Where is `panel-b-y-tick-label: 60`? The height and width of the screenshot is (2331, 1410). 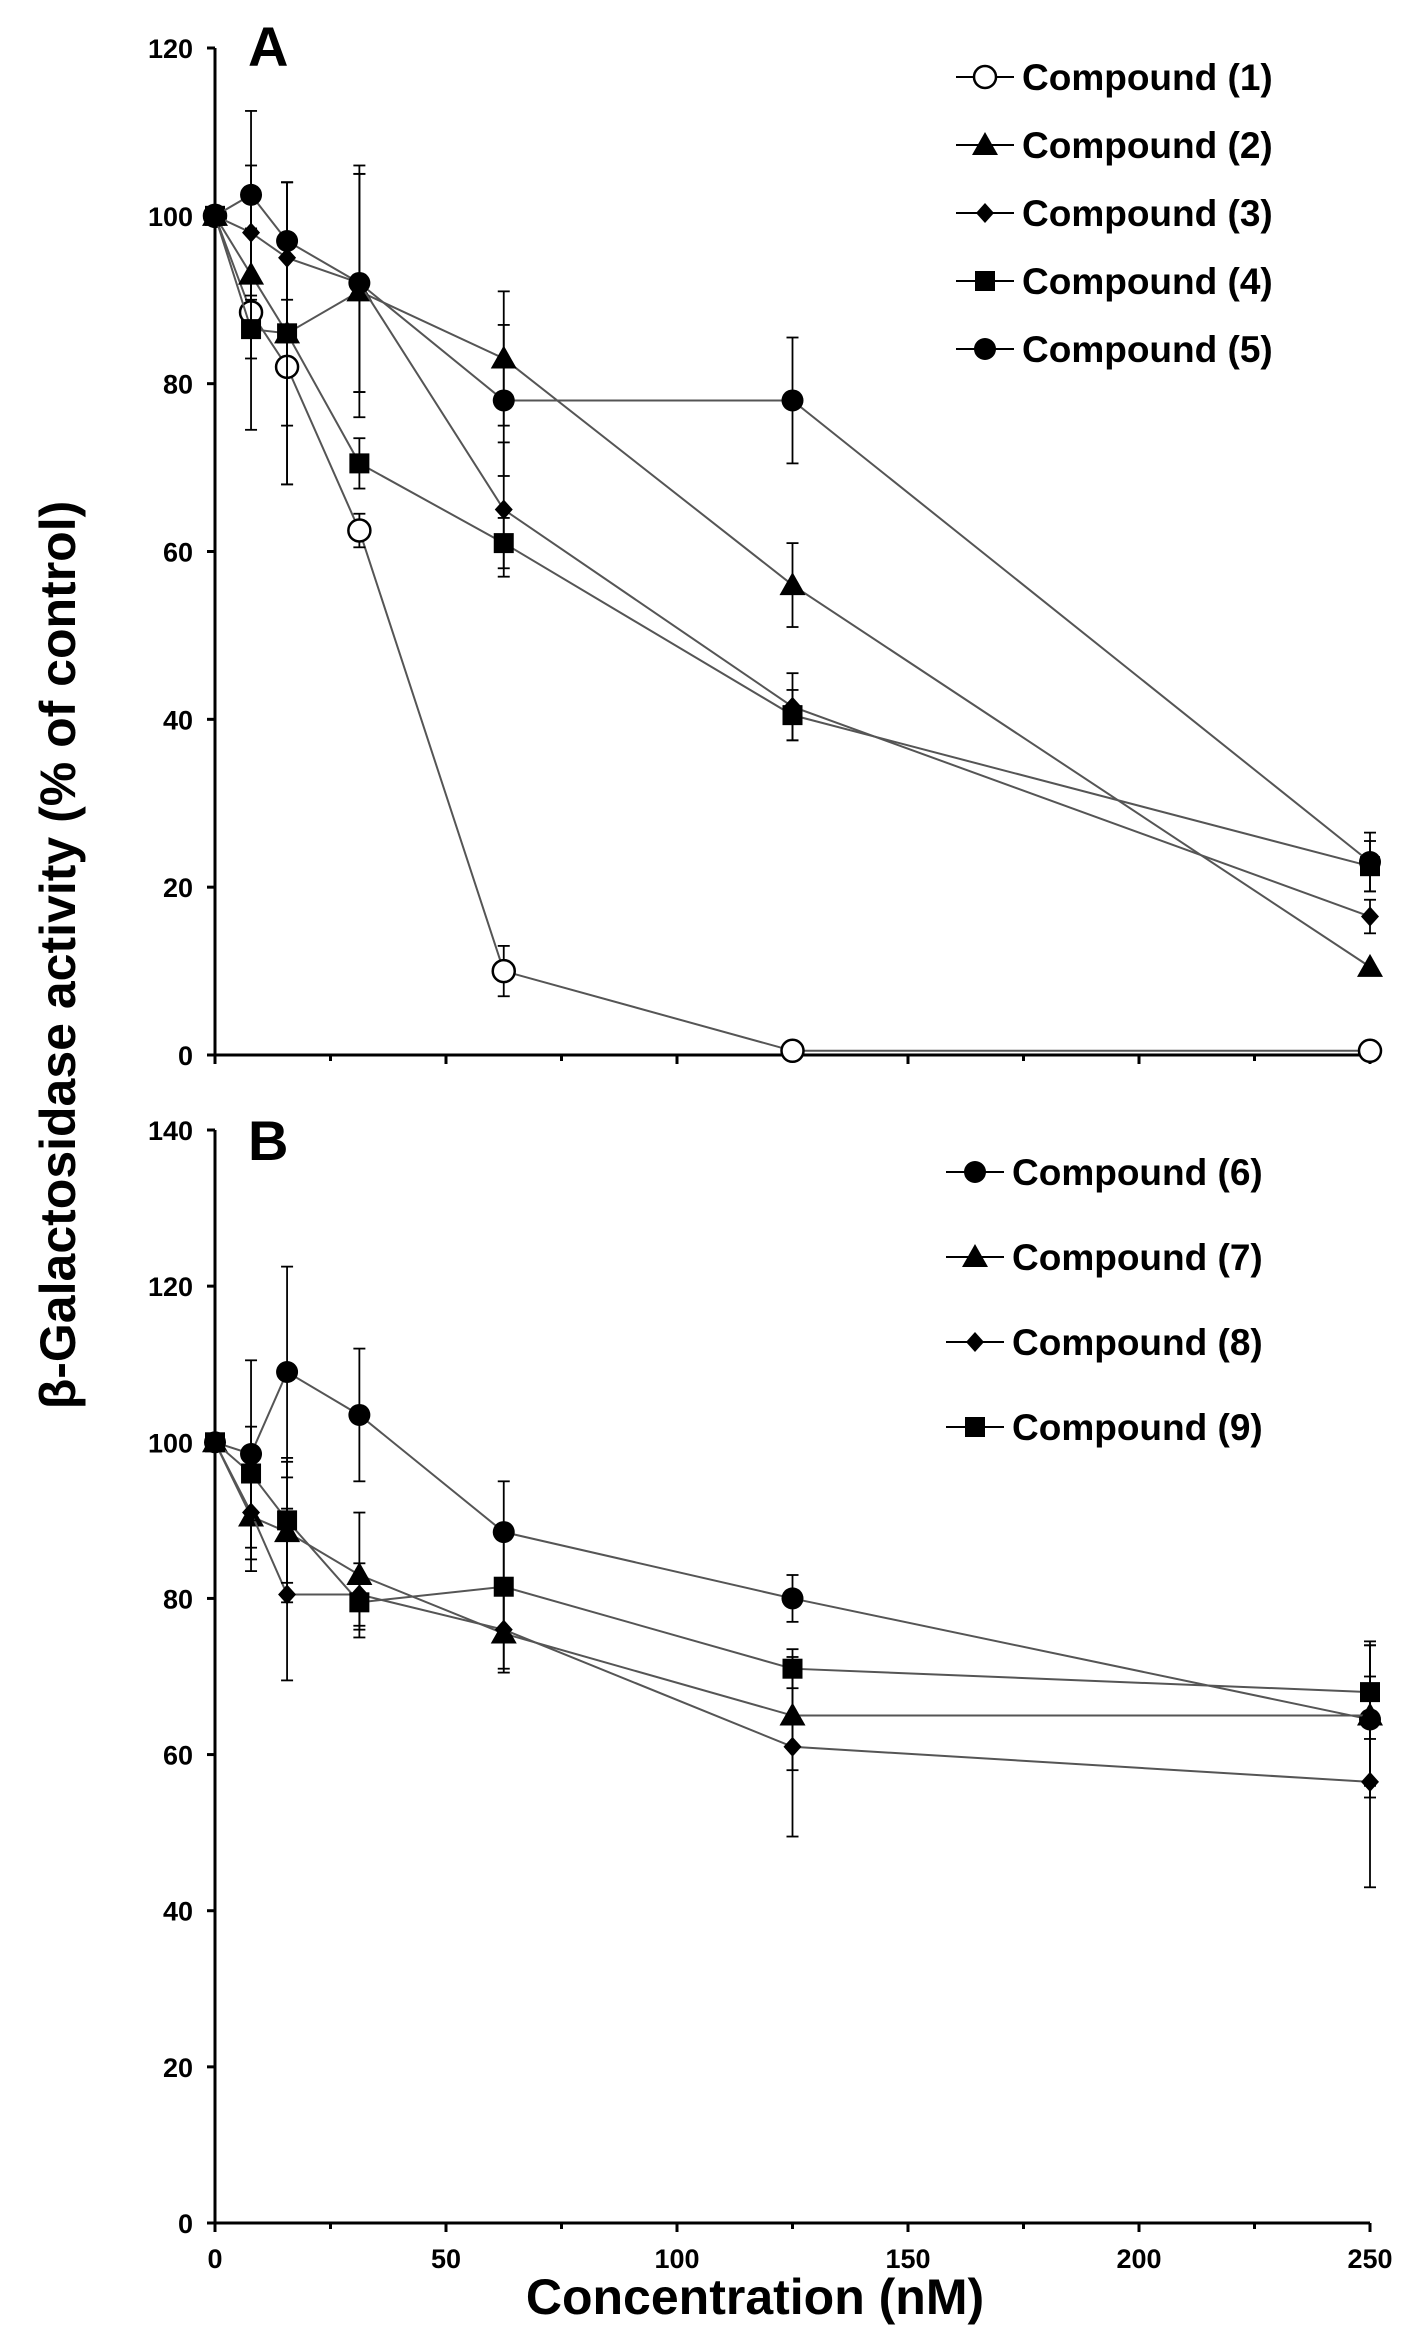 panel-b-y-tick-label: 60 is located at coordinates (178, 1756).